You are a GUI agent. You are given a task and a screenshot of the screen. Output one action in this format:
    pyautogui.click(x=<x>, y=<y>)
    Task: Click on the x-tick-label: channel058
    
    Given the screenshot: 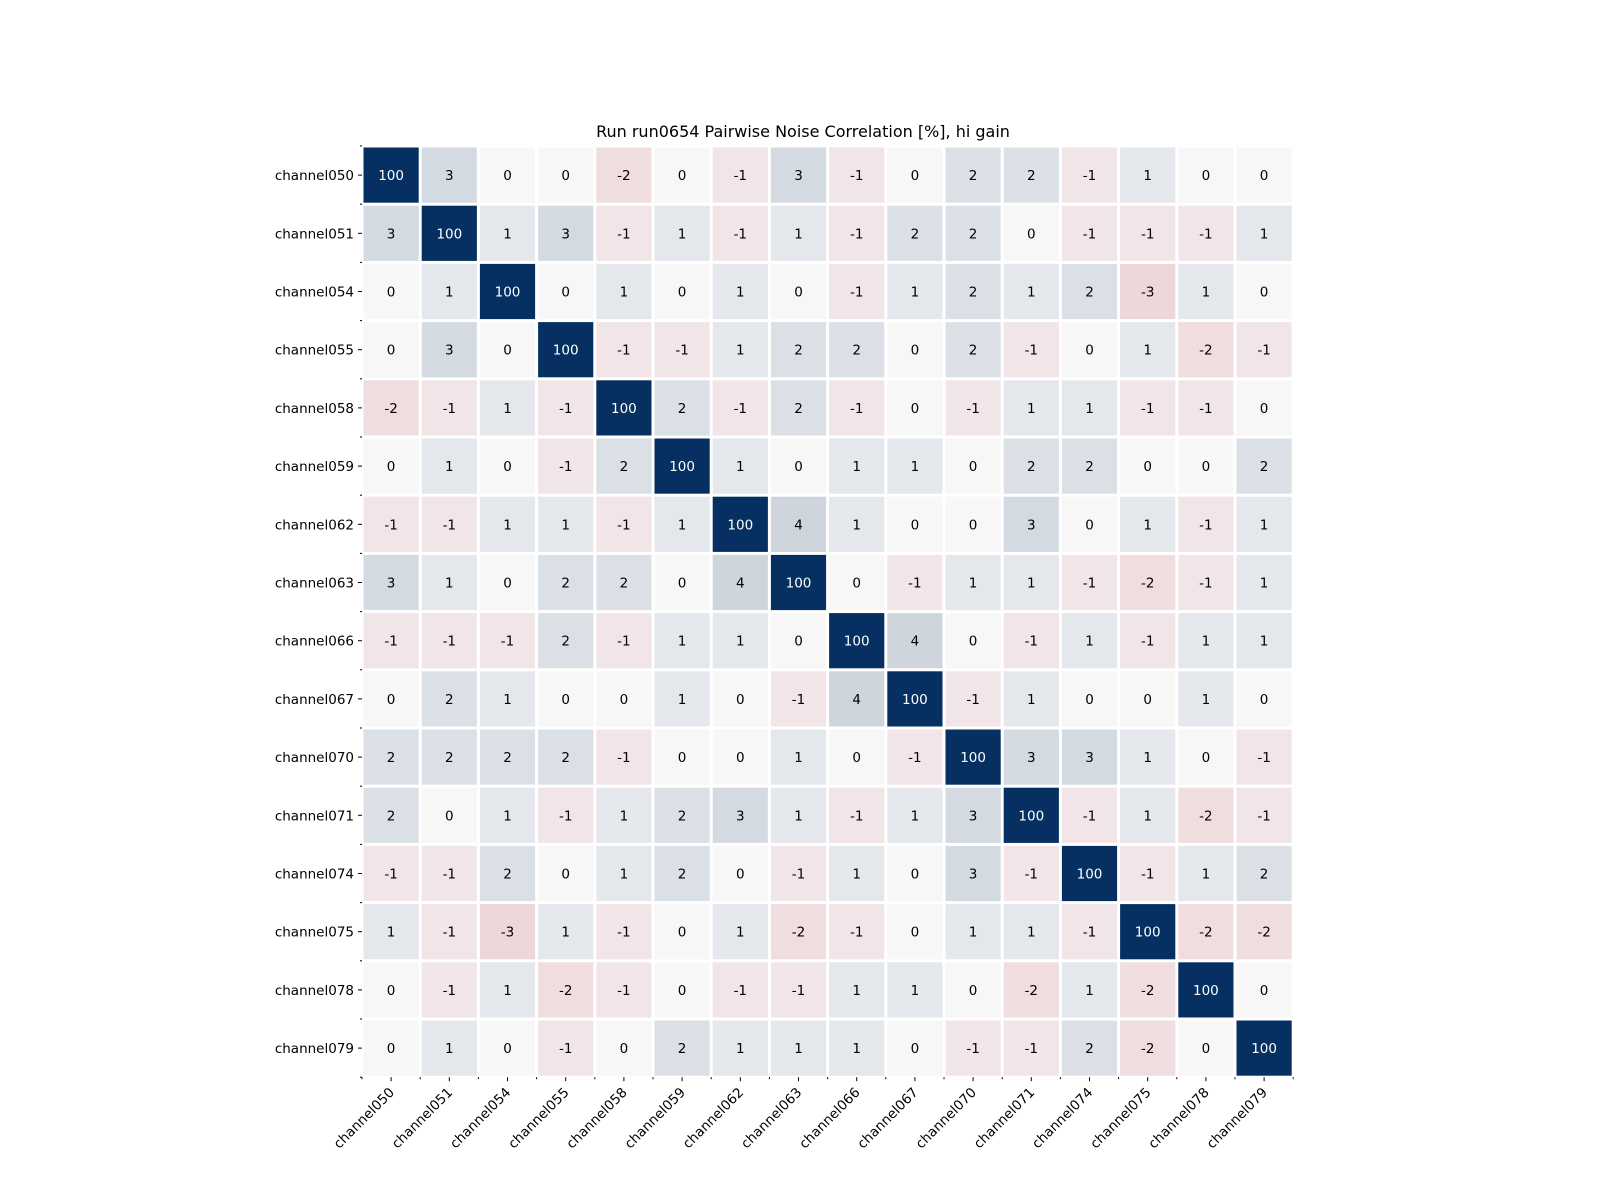 What is the action you would take?
    pyautogui.click(x=596, y=1118)
    